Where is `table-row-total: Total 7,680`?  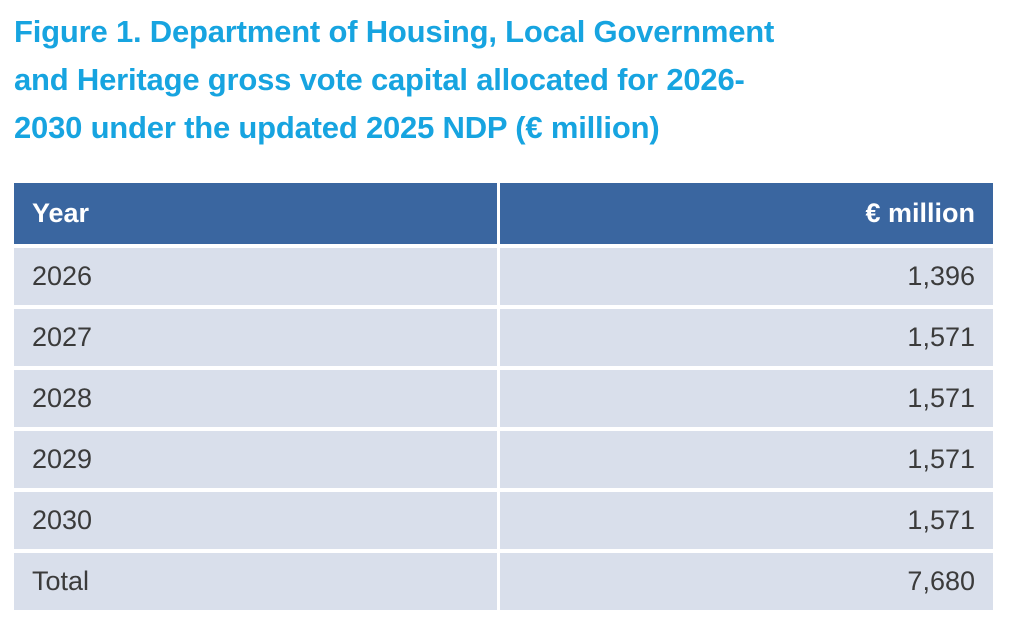
table-row-total: Total 7,680 is located at coordinates (503, 581).